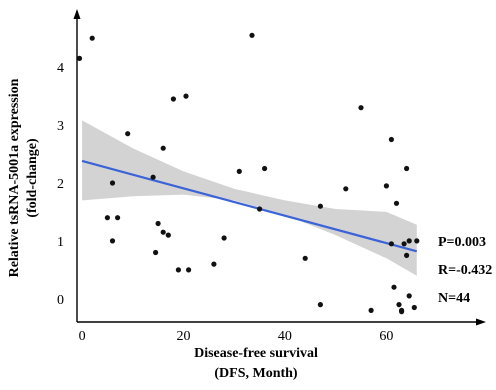  I want to click on y-axis-arrow-icon, so click(77, 14).